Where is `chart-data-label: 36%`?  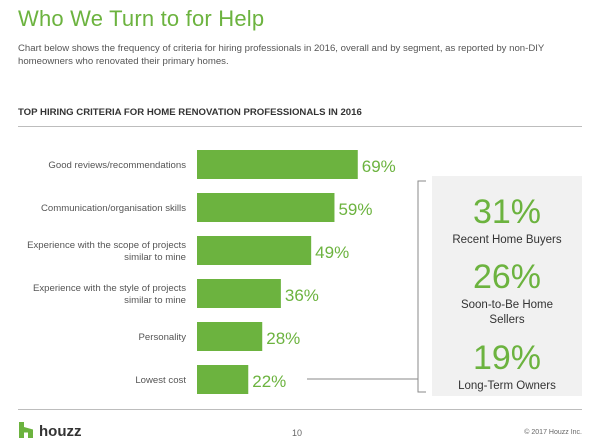 chart-data-label: 36% is located at coordinates (302, 295).